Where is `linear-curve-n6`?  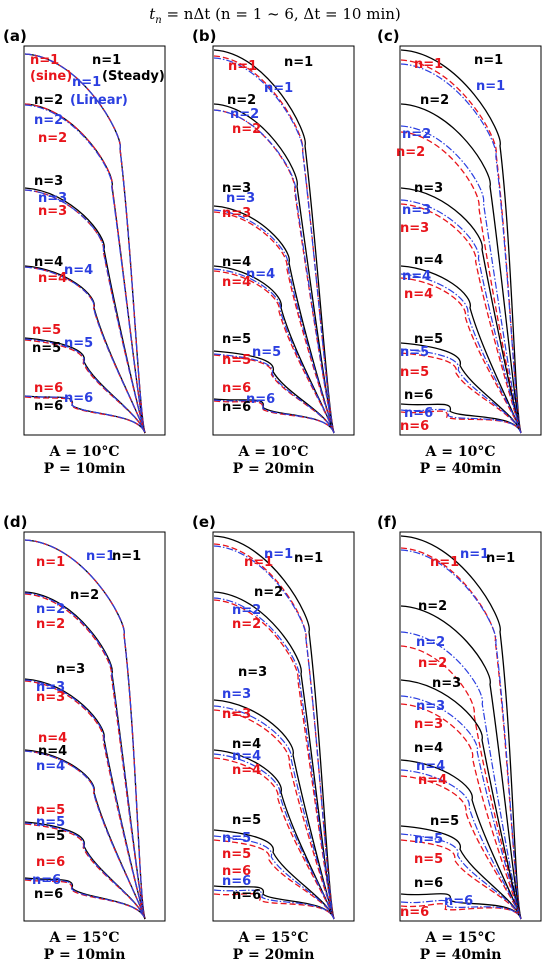 linear-curve-n6 is located at coordinates (85, 899).